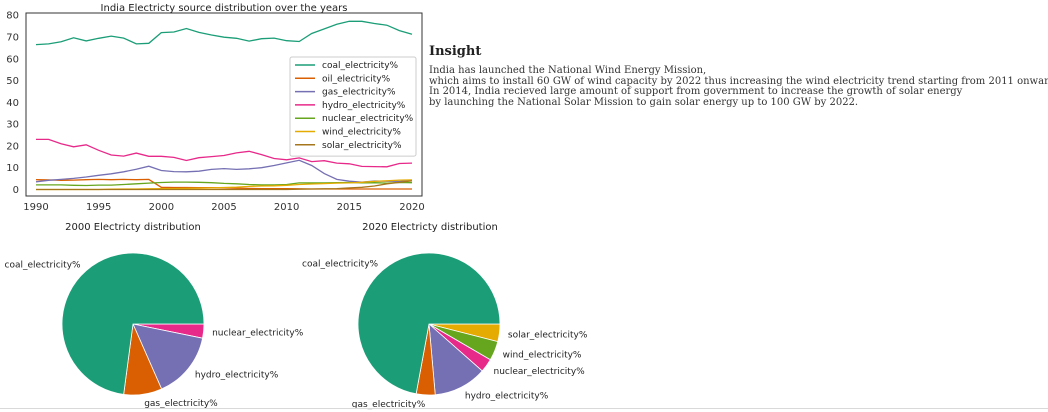 The height and width of the screenshot is (412, 1048). Describe the element at coordinates (362, 146) in the screenshot. I see `legend-label: solar_electricity%` at that location.